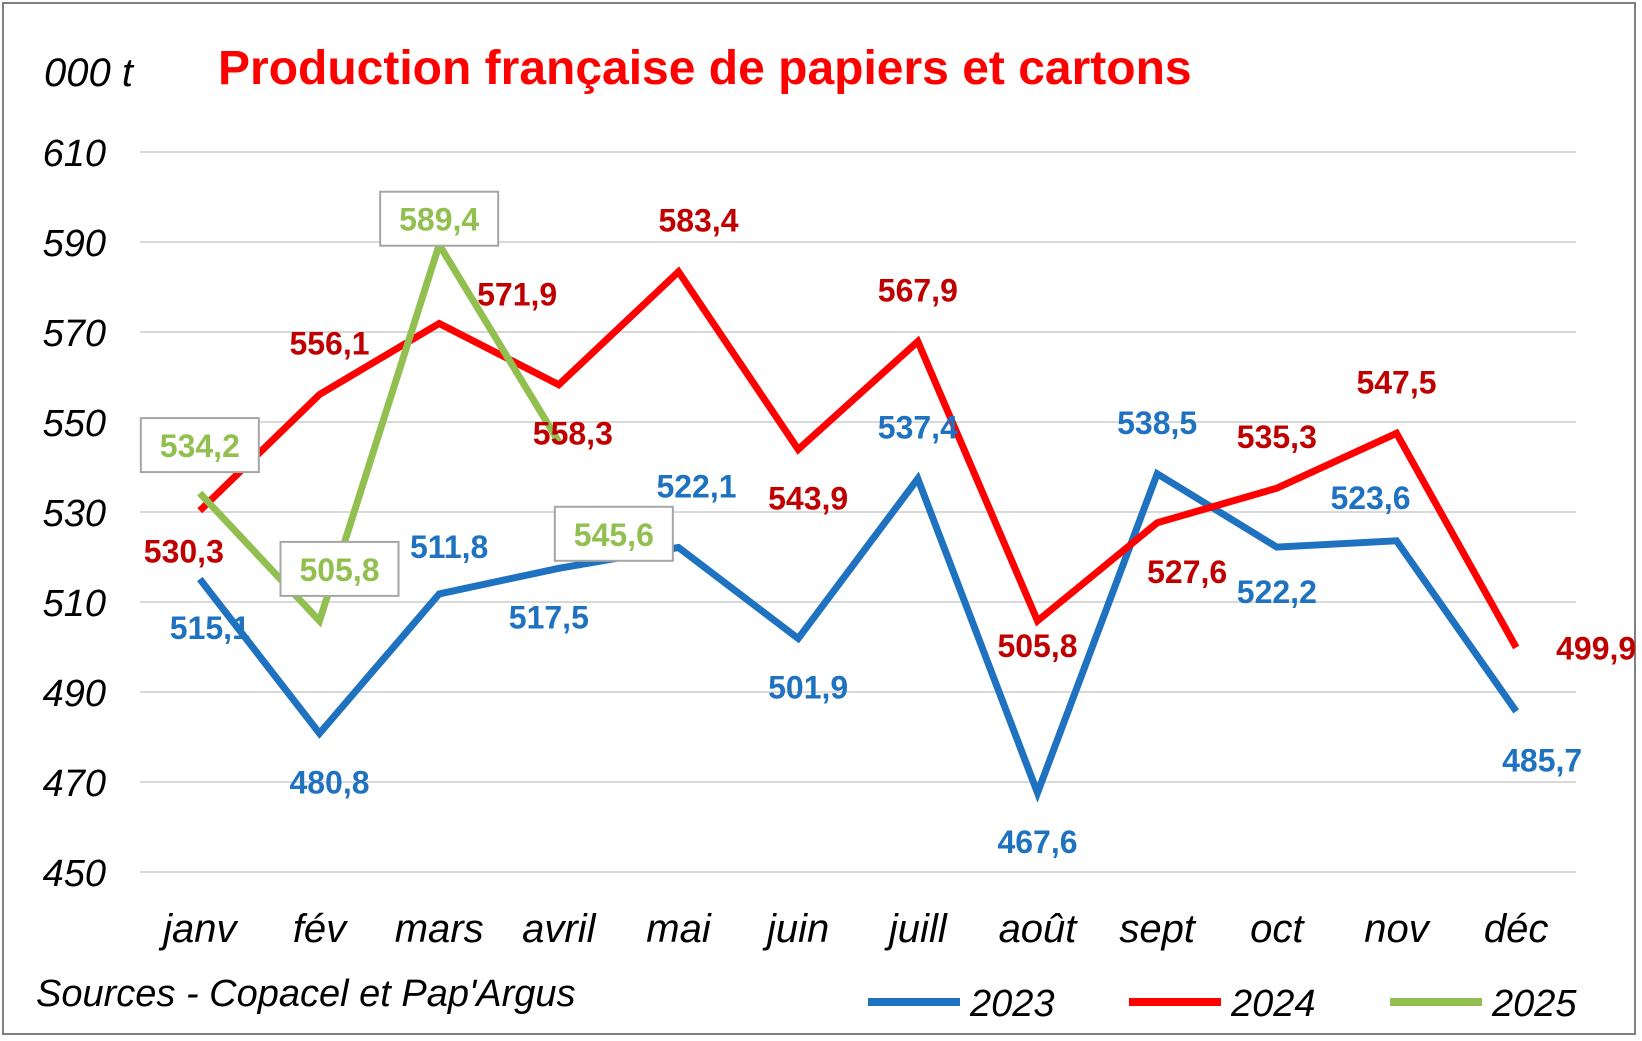 This screenshot has height=1041, width=1642. I want to click on x-tick-label: août, so click(1039, 929).